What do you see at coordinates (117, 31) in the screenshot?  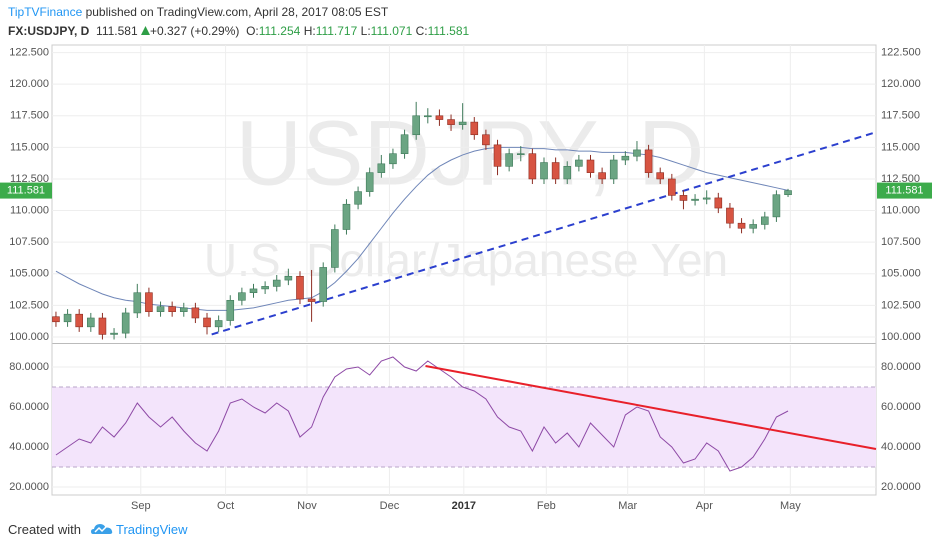 I see `last-price: 111.581` at bounding box center [117, 31].